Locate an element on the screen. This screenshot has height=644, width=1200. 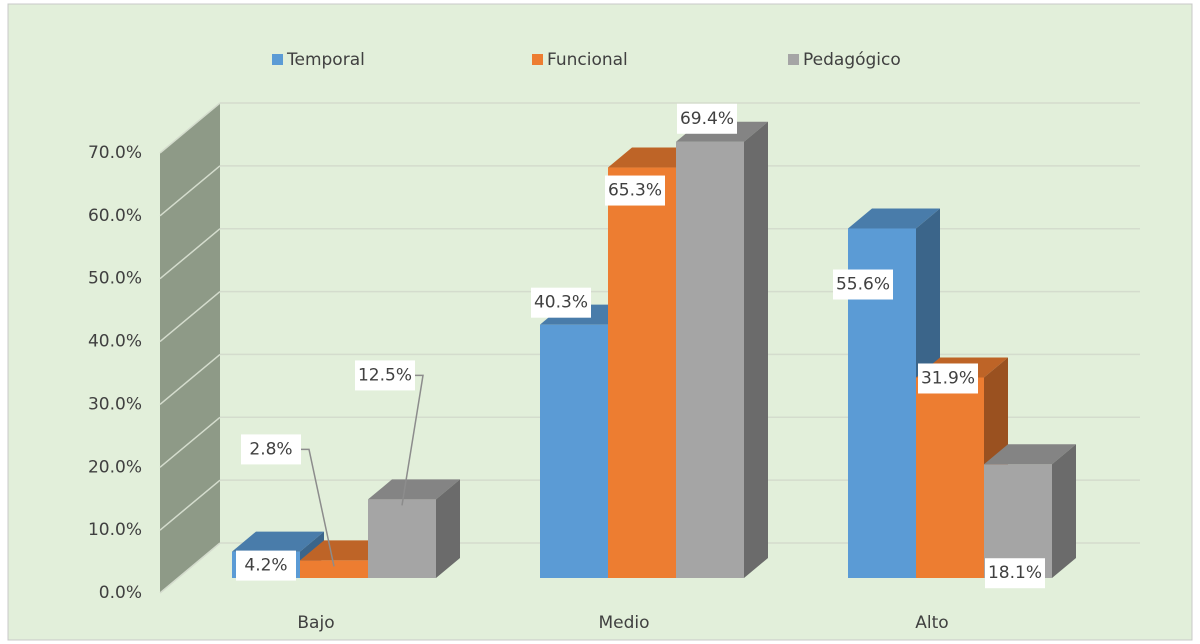
data-label: 65.3% is located at coordinates (635, 191).